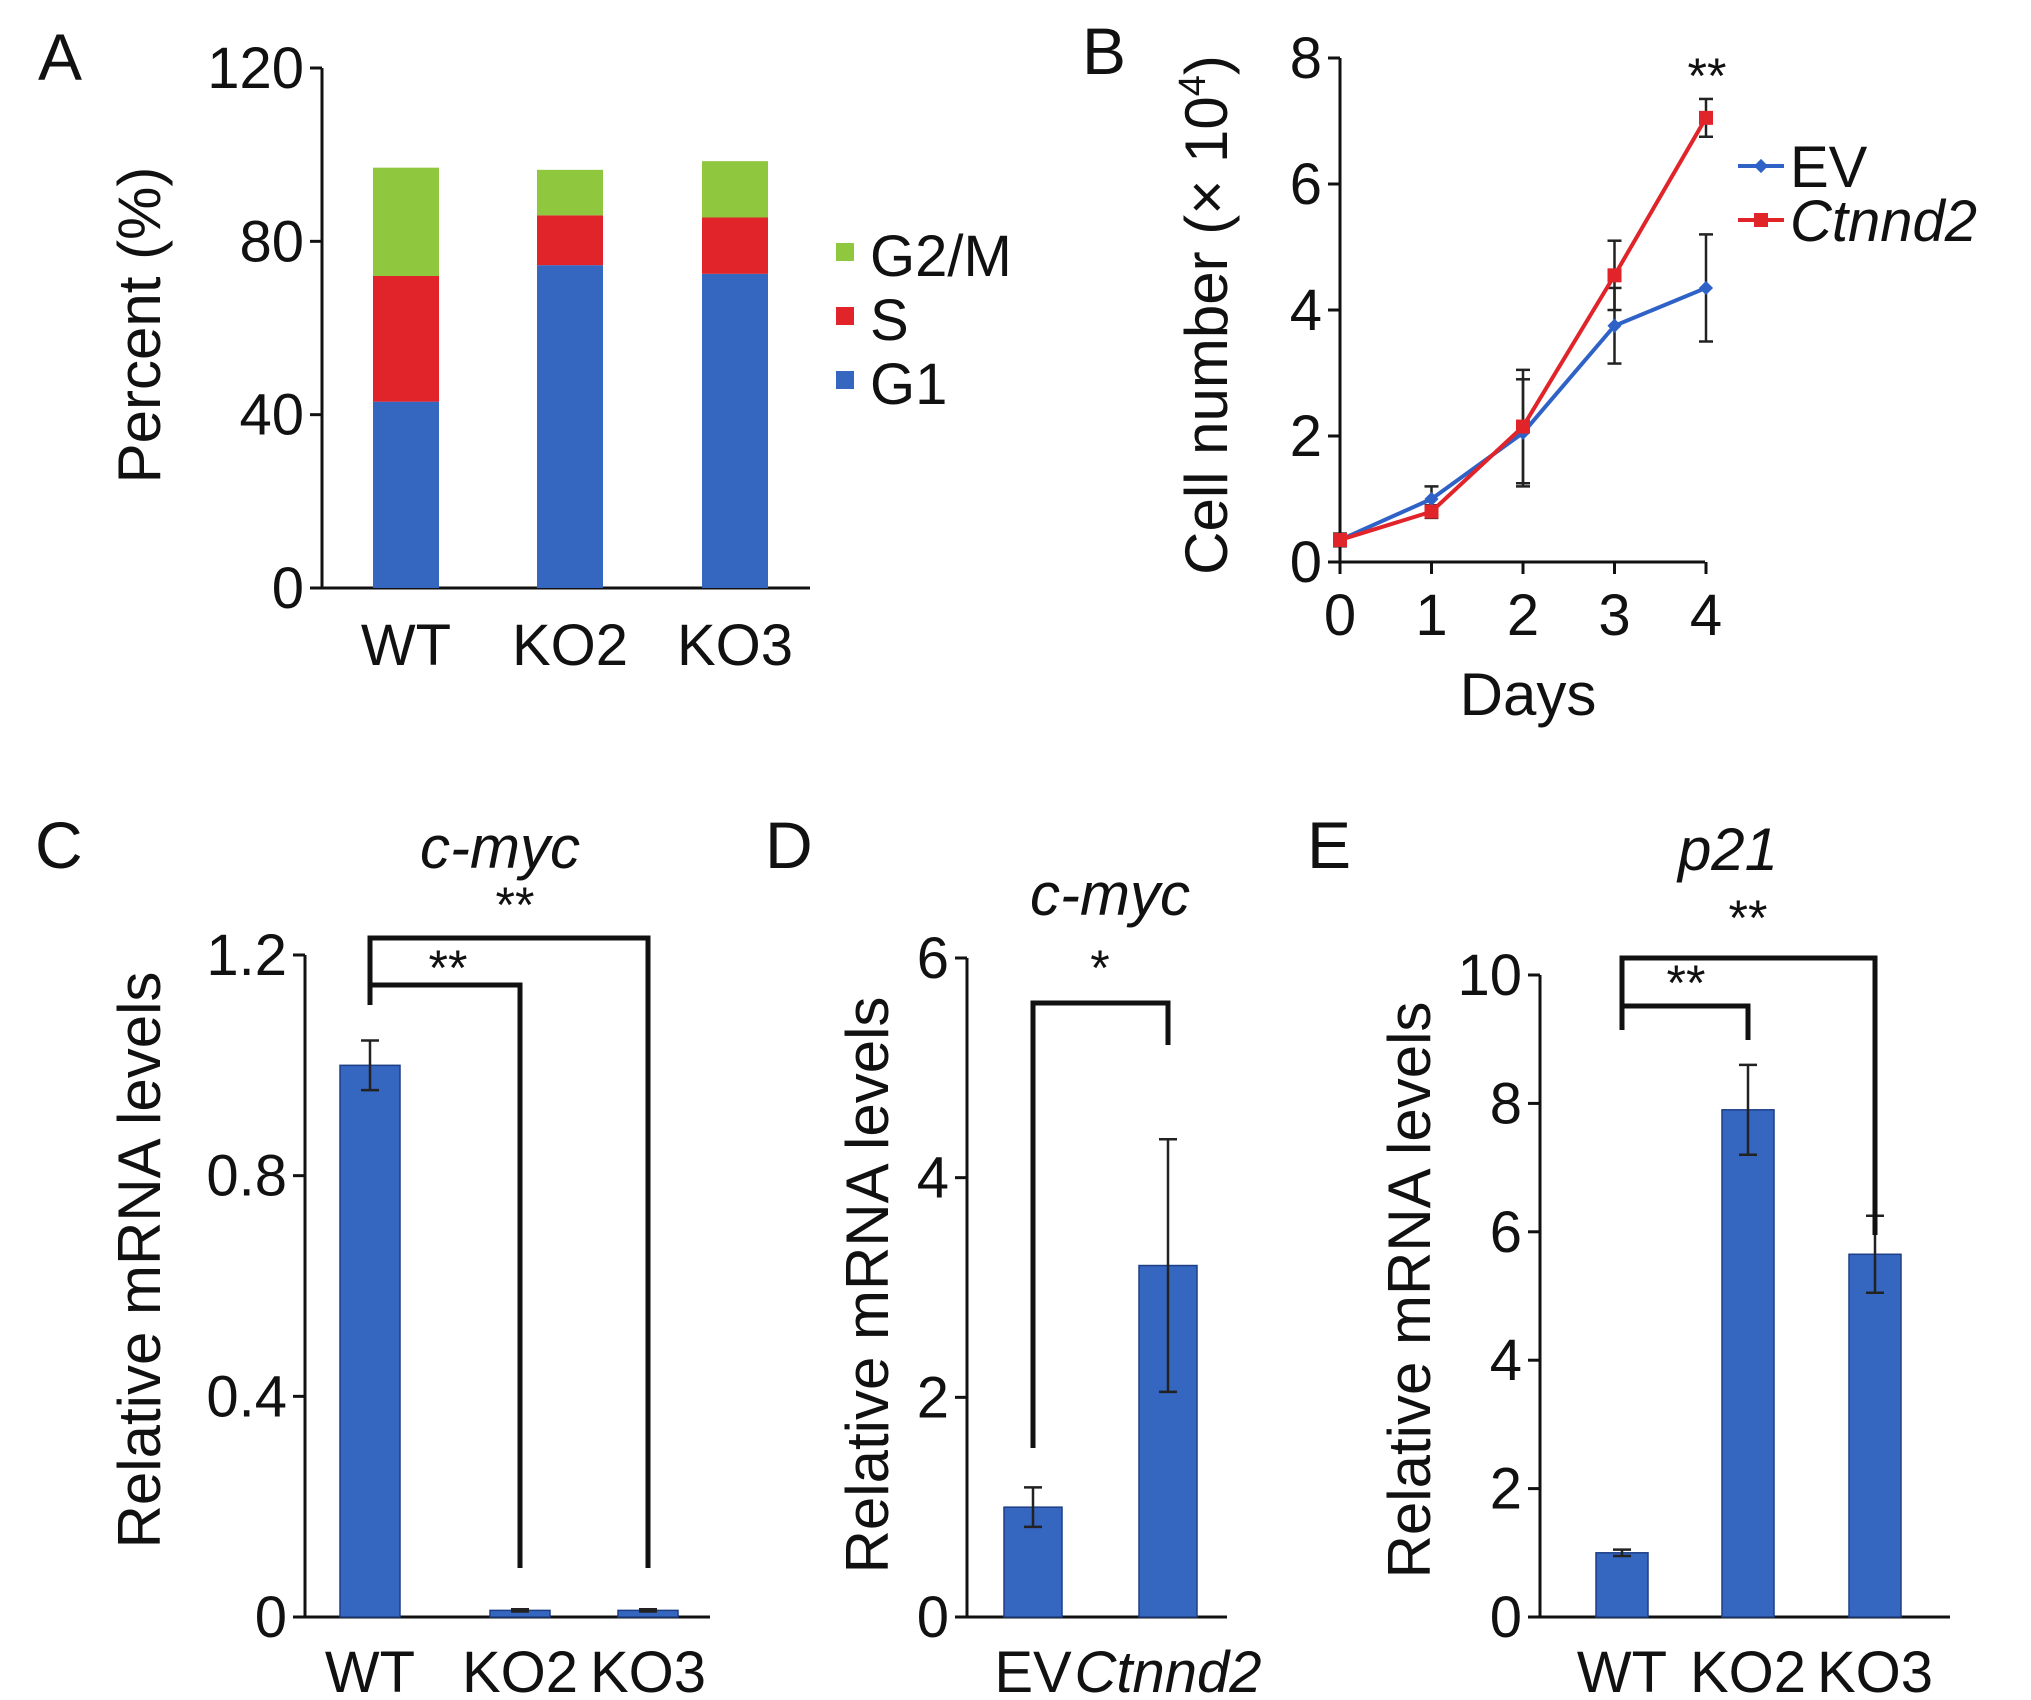  I want to click on y-label-times: ×, so click(1206, 197).